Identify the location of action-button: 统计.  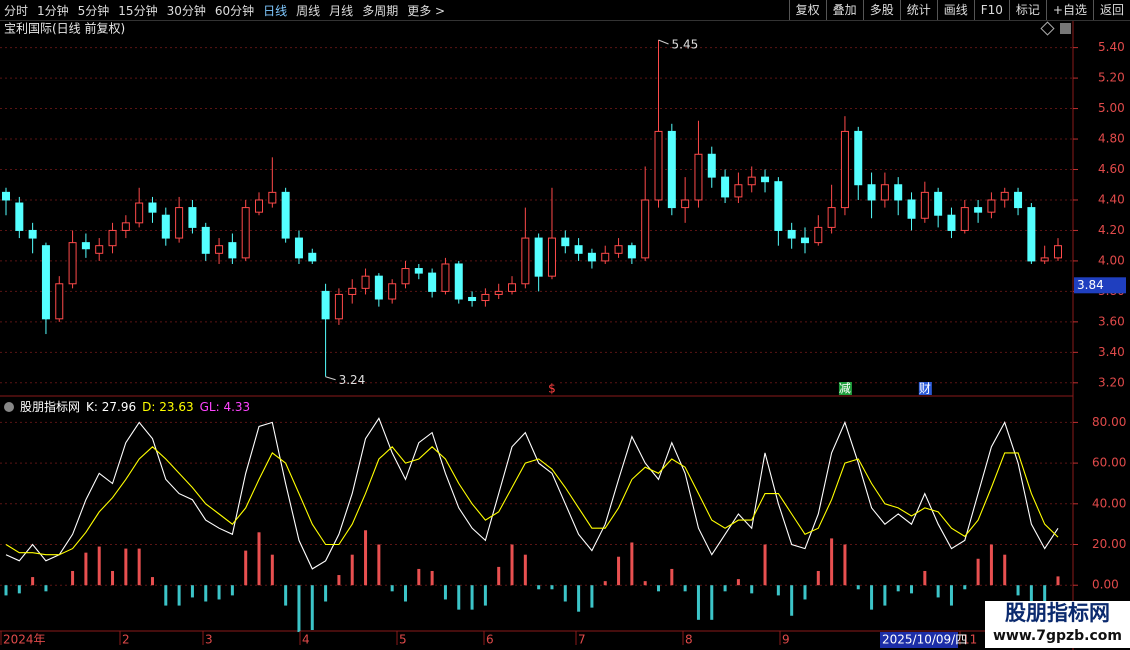
(918, 10).